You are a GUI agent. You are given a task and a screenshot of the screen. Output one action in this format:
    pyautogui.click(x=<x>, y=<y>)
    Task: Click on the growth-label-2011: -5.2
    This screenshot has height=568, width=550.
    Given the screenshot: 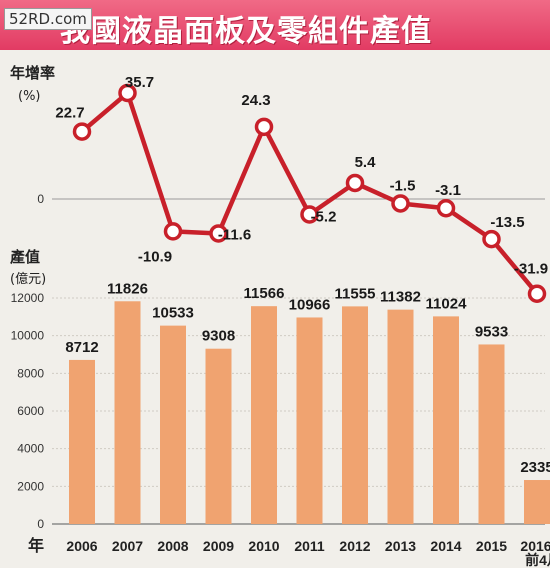 What is the action you would take?
    pyautogui.click(x=324, y=216)
    